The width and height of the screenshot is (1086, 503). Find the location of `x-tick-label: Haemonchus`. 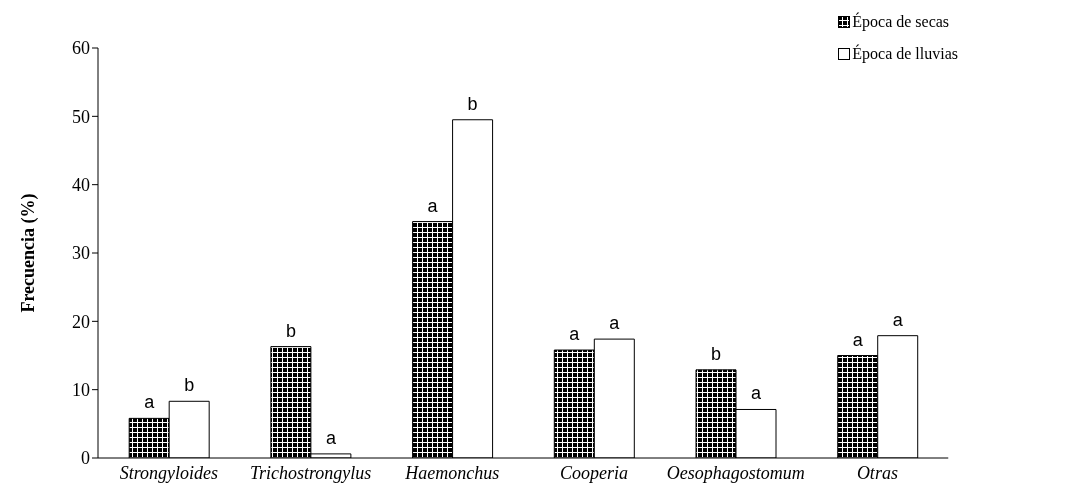

x-tick-label: Haemonchus is located at coordinates (452, 472).